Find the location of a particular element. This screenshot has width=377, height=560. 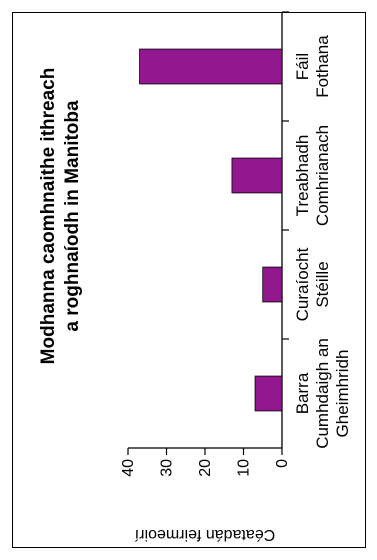

y-tick-label: 10 is located at coordinates (244, 468).